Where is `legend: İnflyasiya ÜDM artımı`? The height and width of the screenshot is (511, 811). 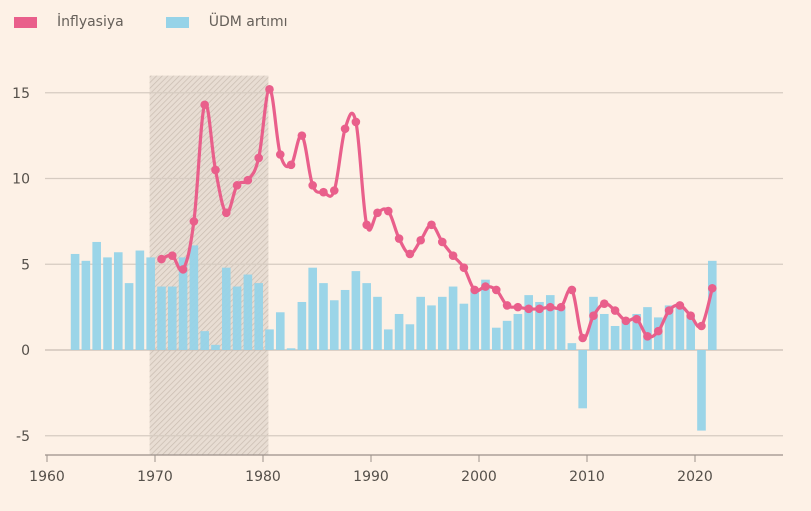
legend: İnflyasiya ÜDM artımı is located at coordinates (171, 22).